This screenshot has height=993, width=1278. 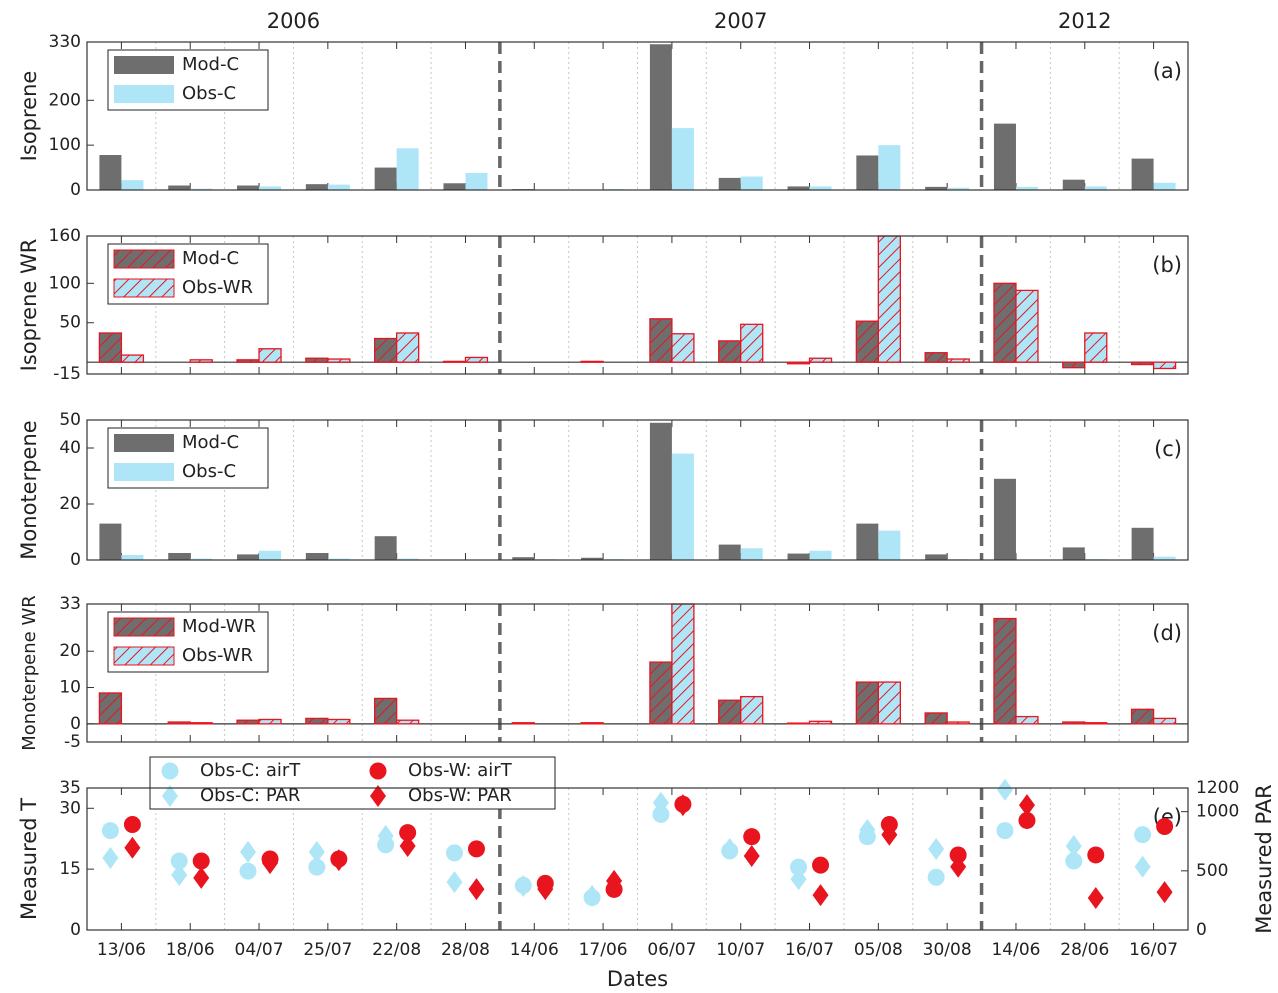 I want to click on y-tick-label: 15, so click(x=70, y=869).